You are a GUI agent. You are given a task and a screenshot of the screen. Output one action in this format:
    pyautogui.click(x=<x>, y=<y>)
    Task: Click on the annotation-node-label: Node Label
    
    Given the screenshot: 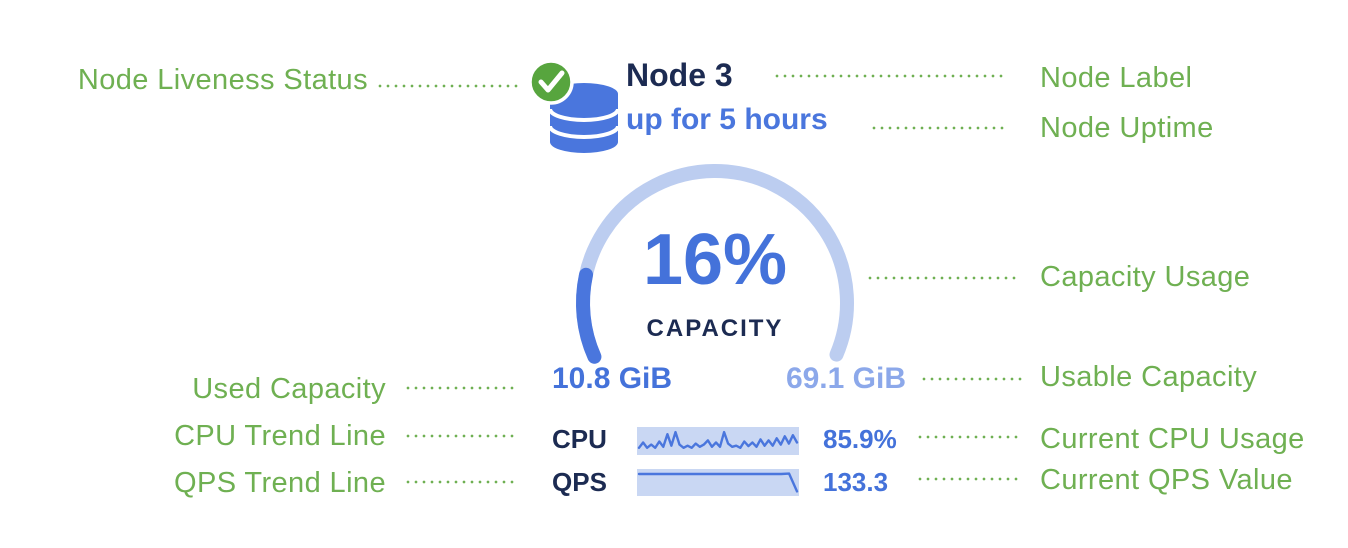 What is the action you would take?
    pyautogui.click(x=1116, y=78)
    